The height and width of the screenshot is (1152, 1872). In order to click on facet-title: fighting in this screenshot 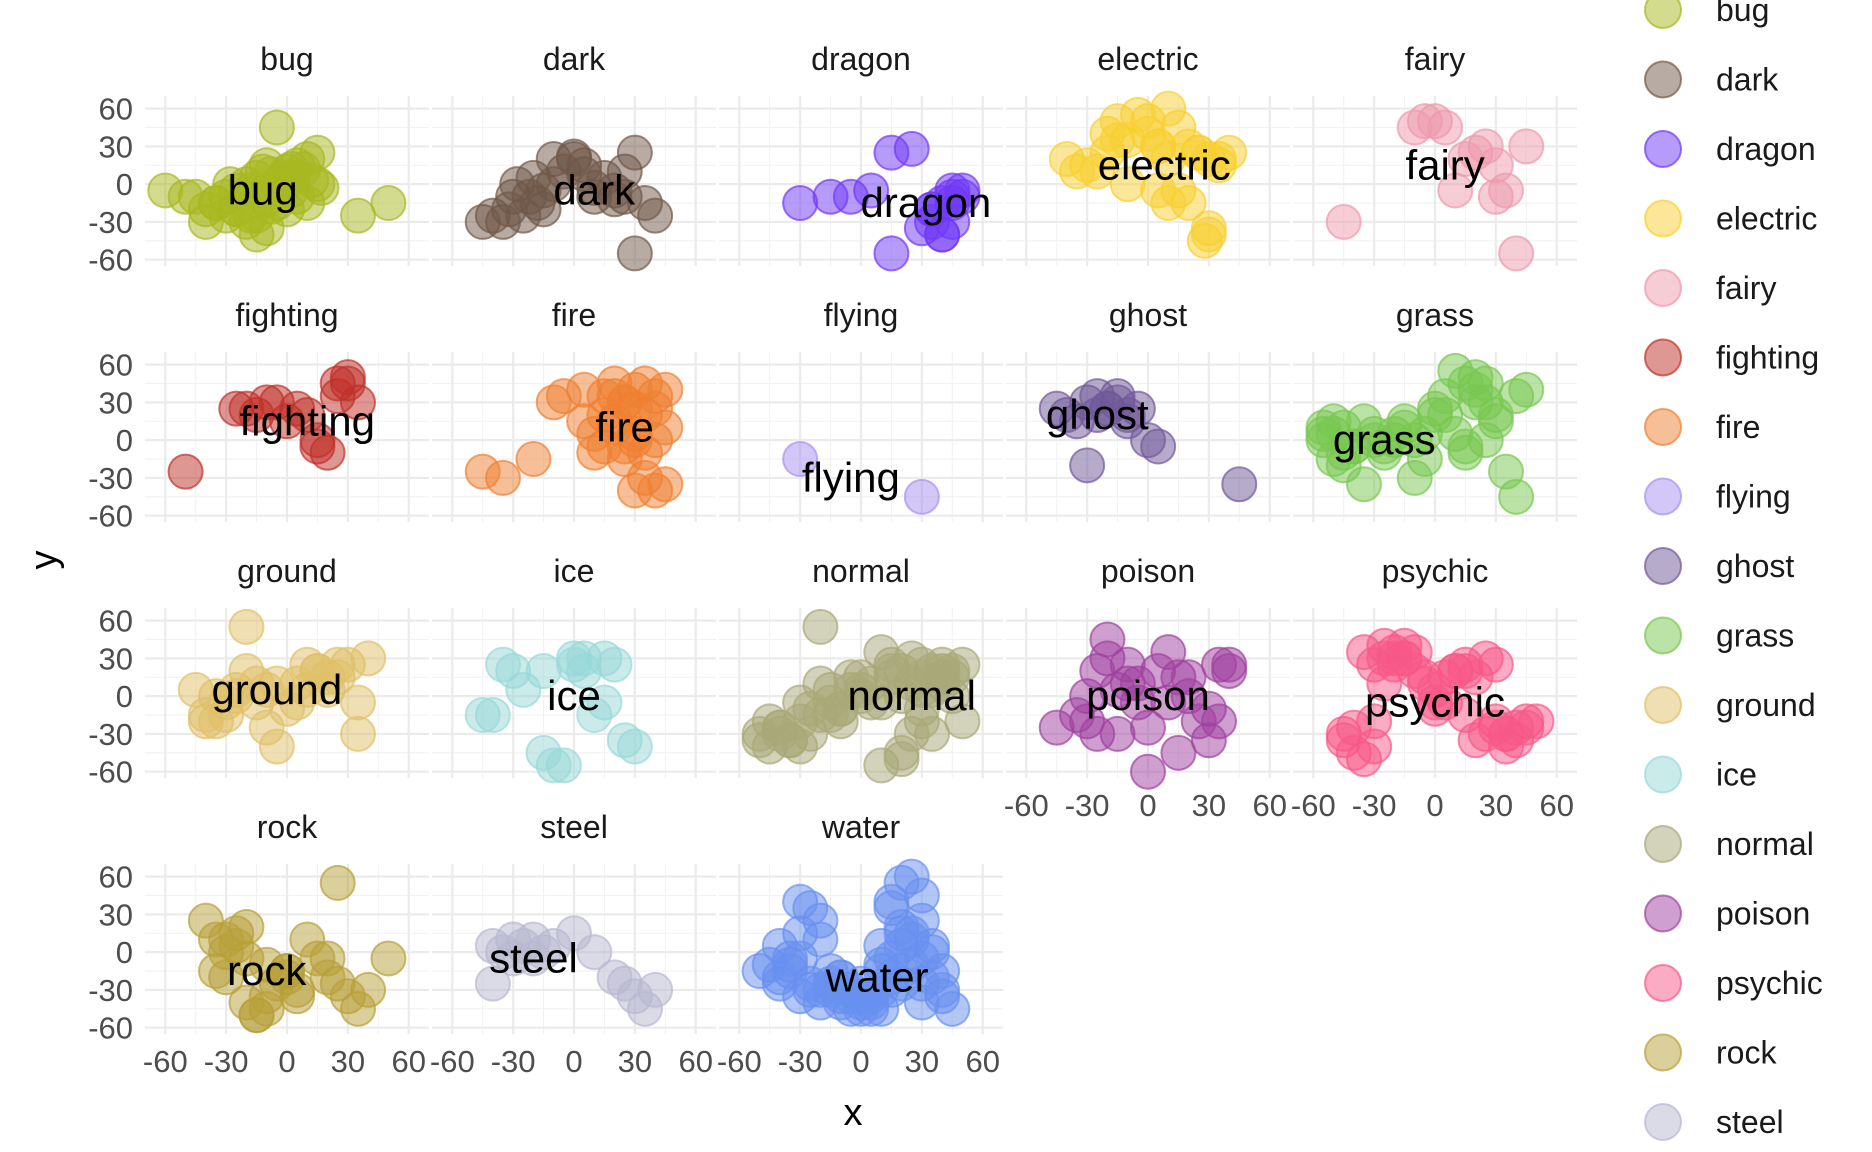, I will do `click(286, 315)`.